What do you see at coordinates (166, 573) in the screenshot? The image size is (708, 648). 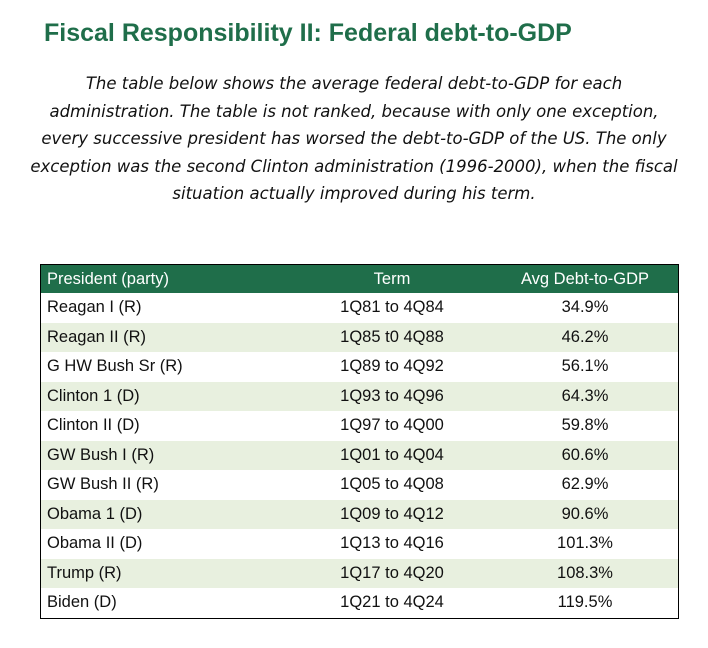 I see `cell-president: Trump (R)` at bounding box center [166, 573].